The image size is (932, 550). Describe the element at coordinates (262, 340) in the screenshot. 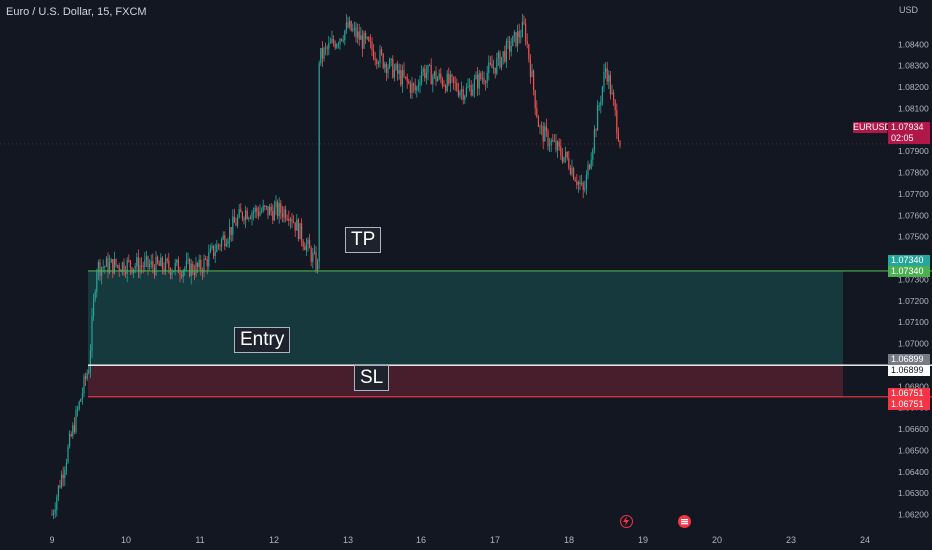

I see `entry-label: Entry` at that location.